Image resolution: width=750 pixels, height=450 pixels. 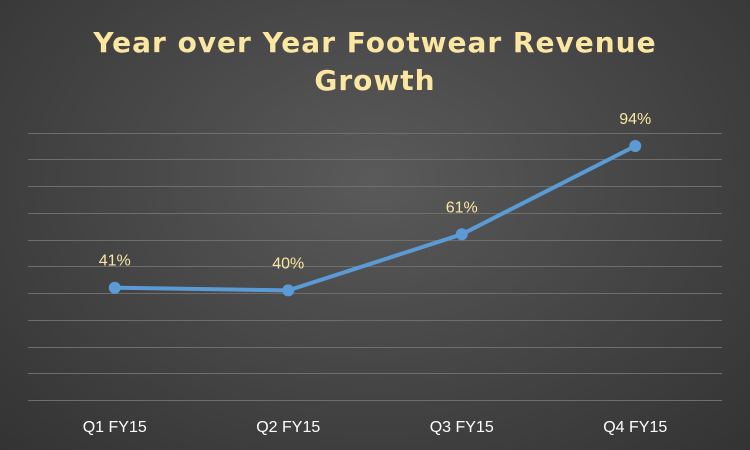 What do you see at coordinates (375, 42) in the screenshot?
I see `chart-title-line-1: Year over Year Footwear Revenue` at bounding box center [375, 42].